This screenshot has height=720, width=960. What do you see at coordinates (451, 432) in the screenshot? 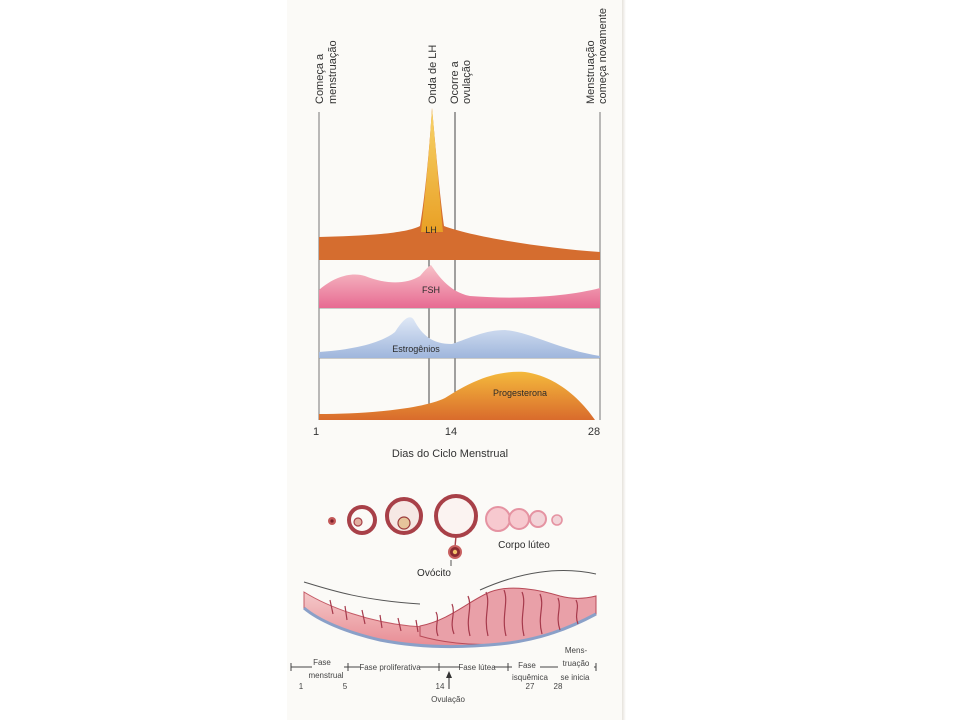
I see `day-14-label: 14` at bounding box center [451, 432].